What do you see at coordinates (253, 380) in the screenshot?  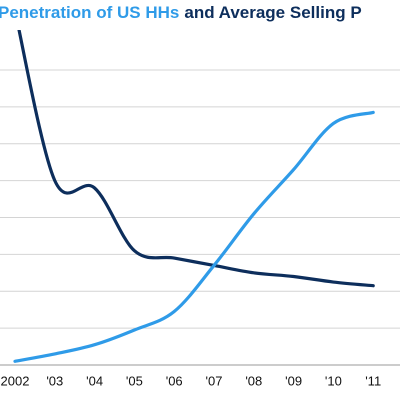 I see `x-tick-label: '08` at bounding box center [253, 380].